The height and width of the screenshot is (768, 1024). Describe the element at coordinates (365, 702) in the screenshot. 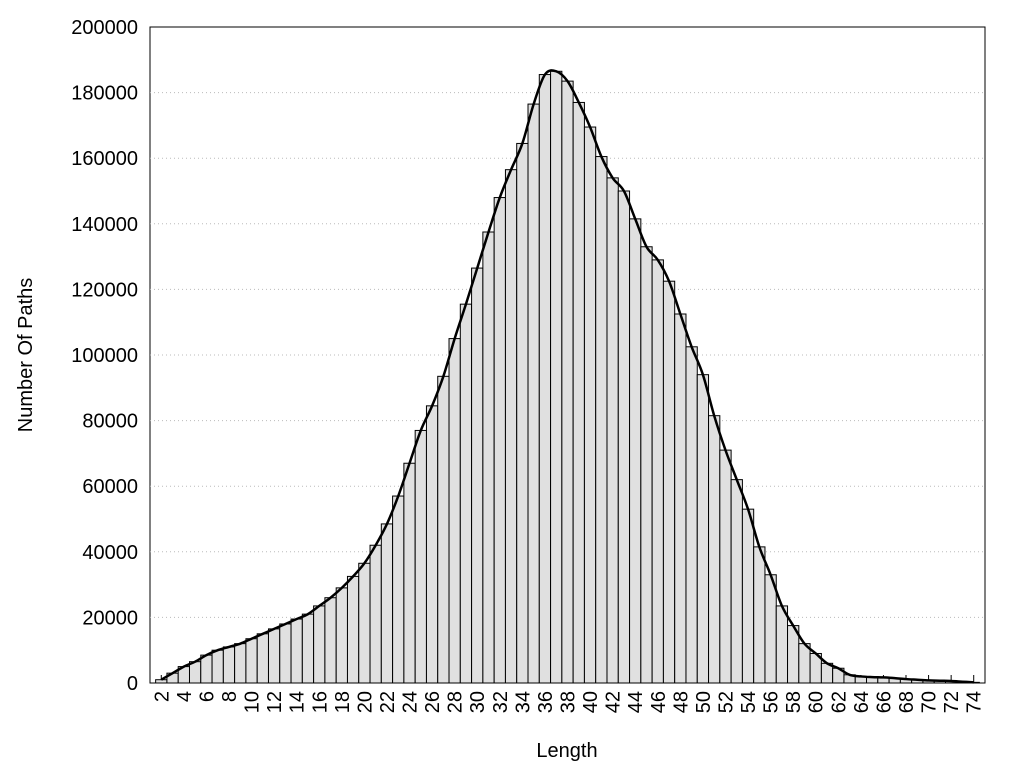

I see `x-tick-label: 20` at that location.